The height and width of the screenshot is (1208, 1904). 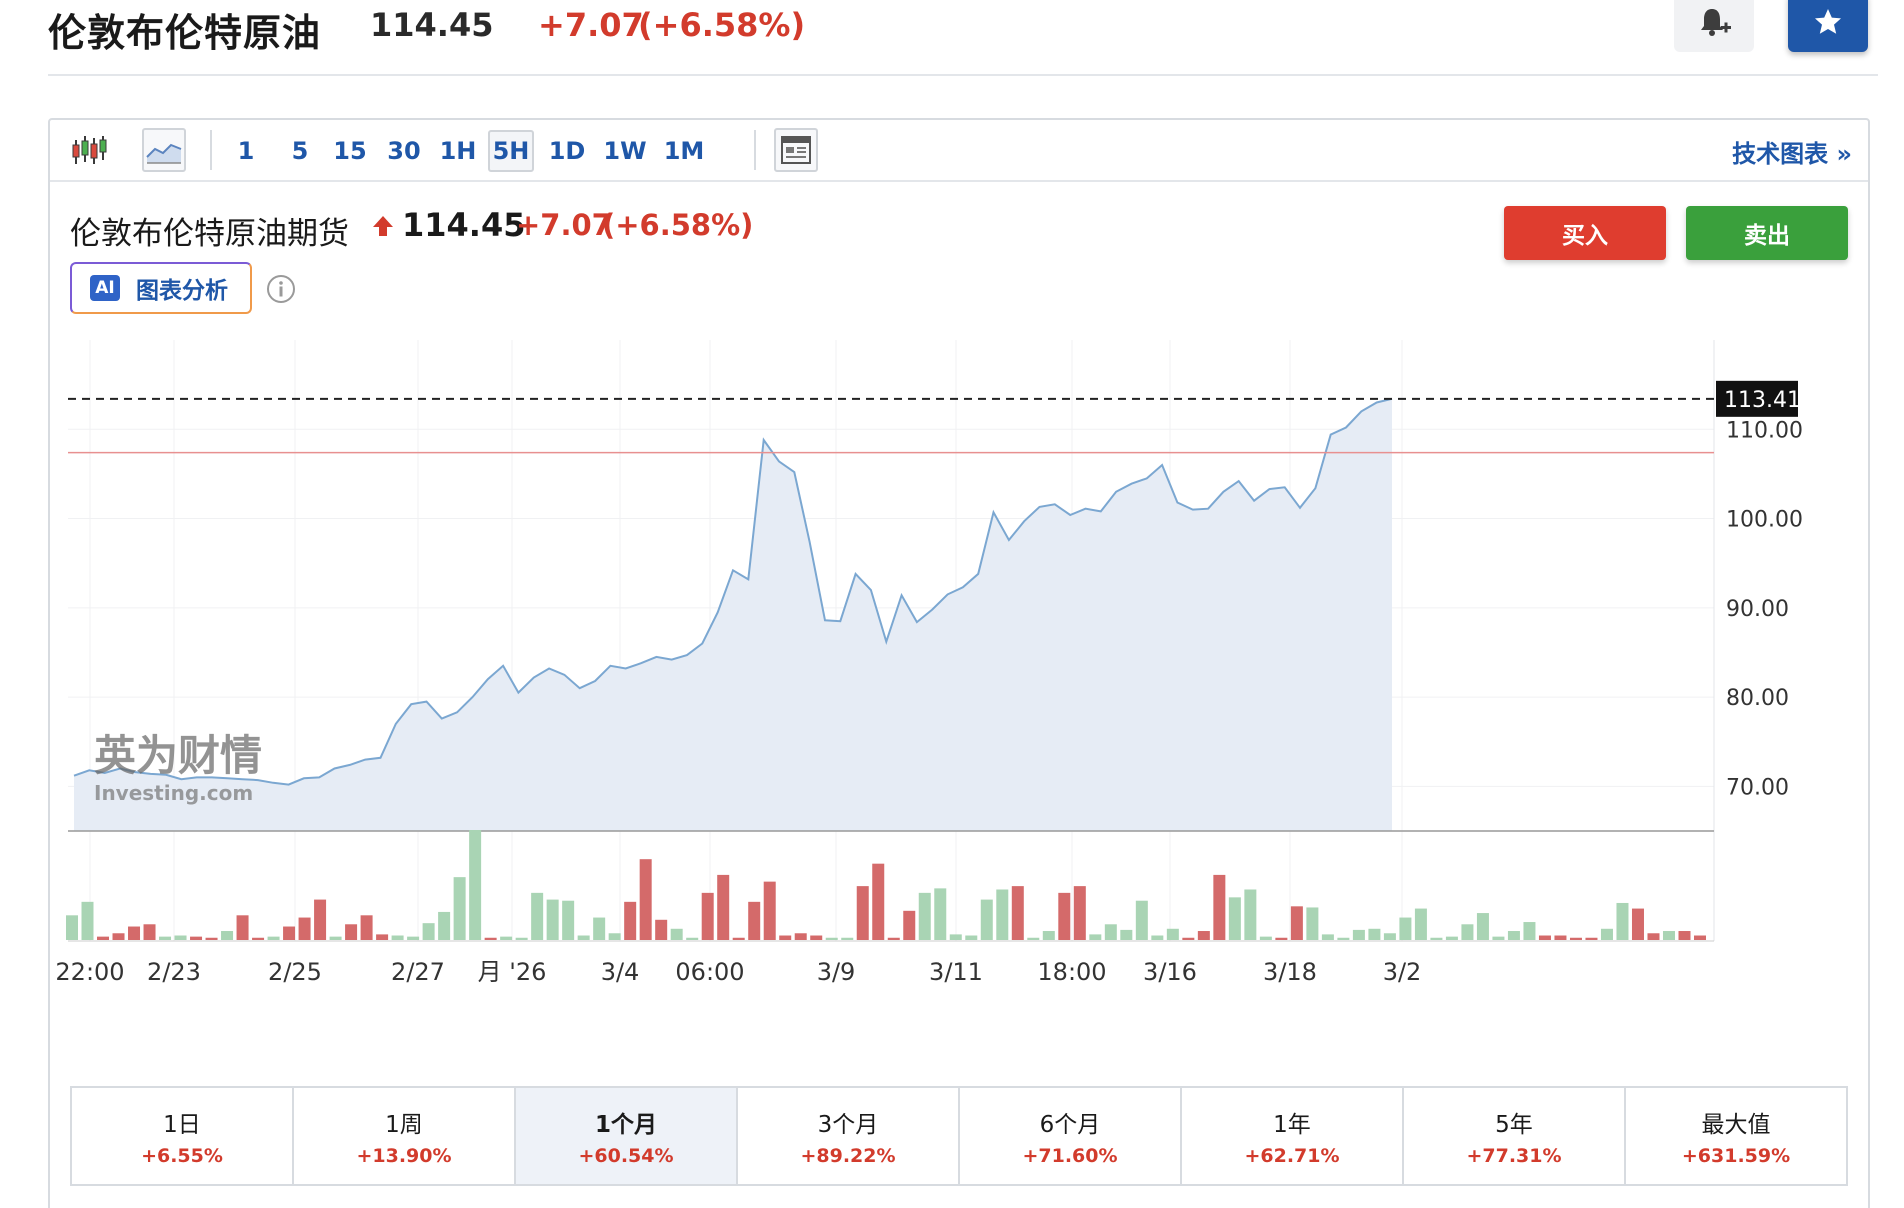 I want to click on period-3: 1个月 +60.54%, so click(x=627, y=1136).